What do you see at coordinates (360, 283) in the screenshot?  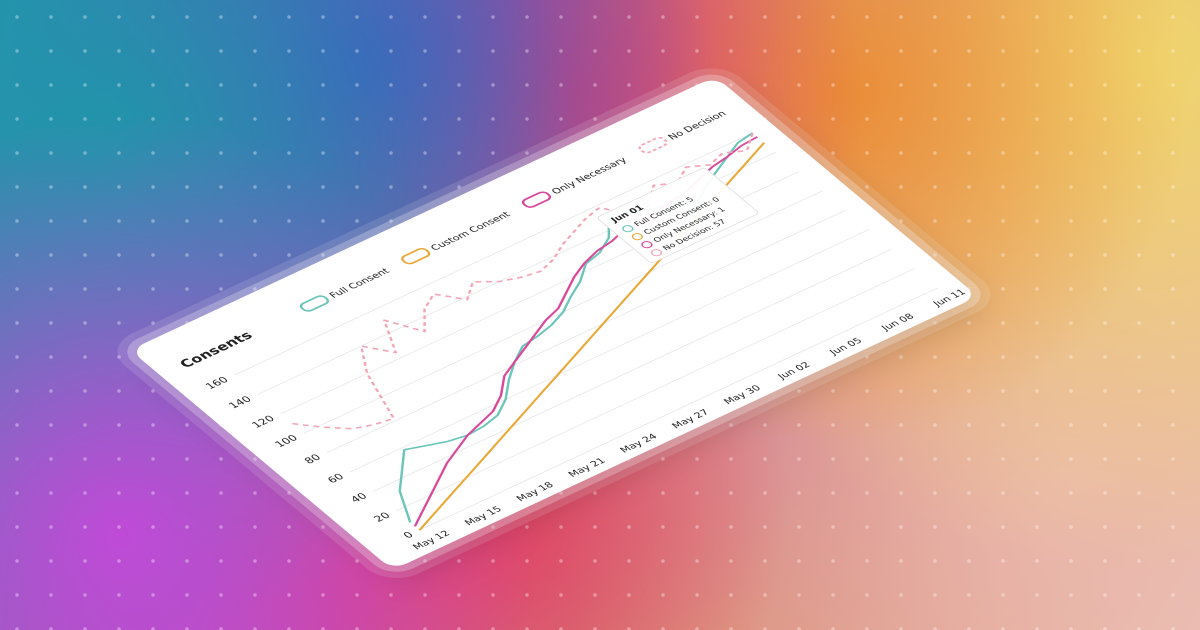 I see `legend-label: Full Consent` at bounding box center [360, 283].